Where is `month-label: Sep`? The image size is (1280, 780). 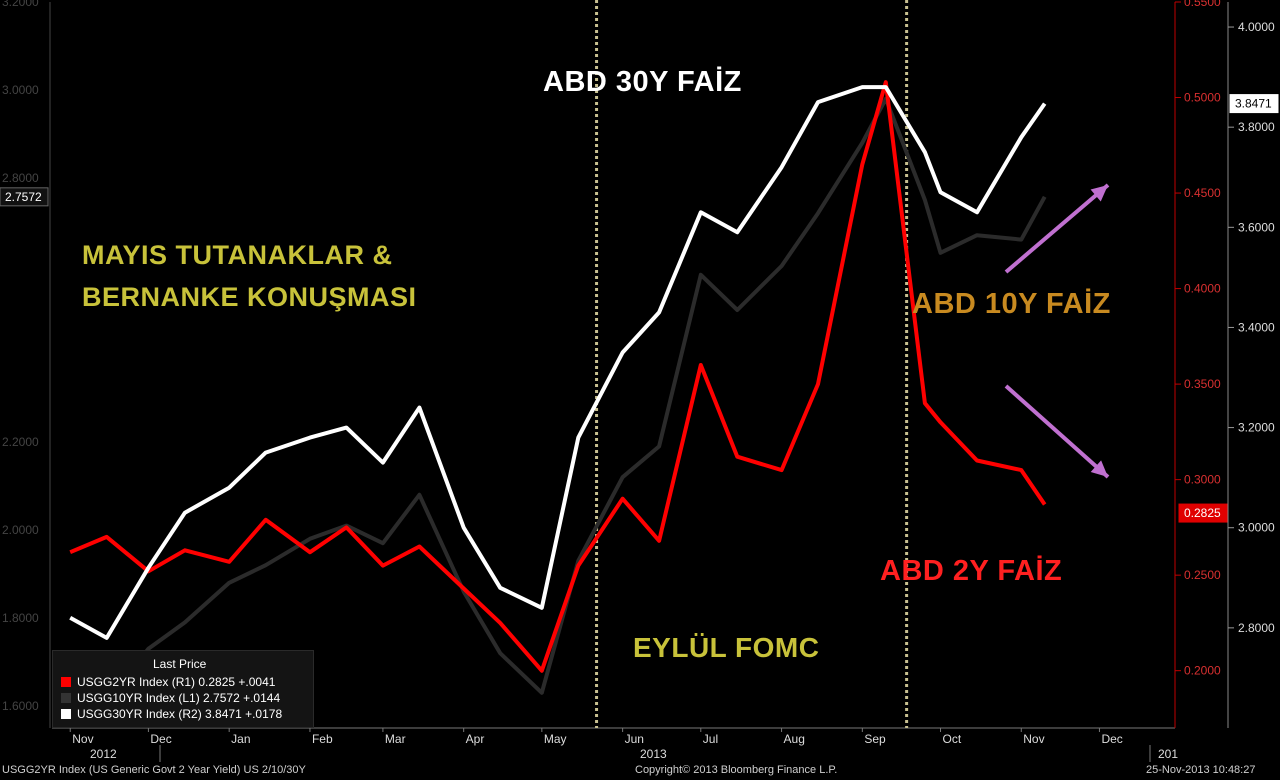 month-label: Sep is located at coordinates (875, 739).